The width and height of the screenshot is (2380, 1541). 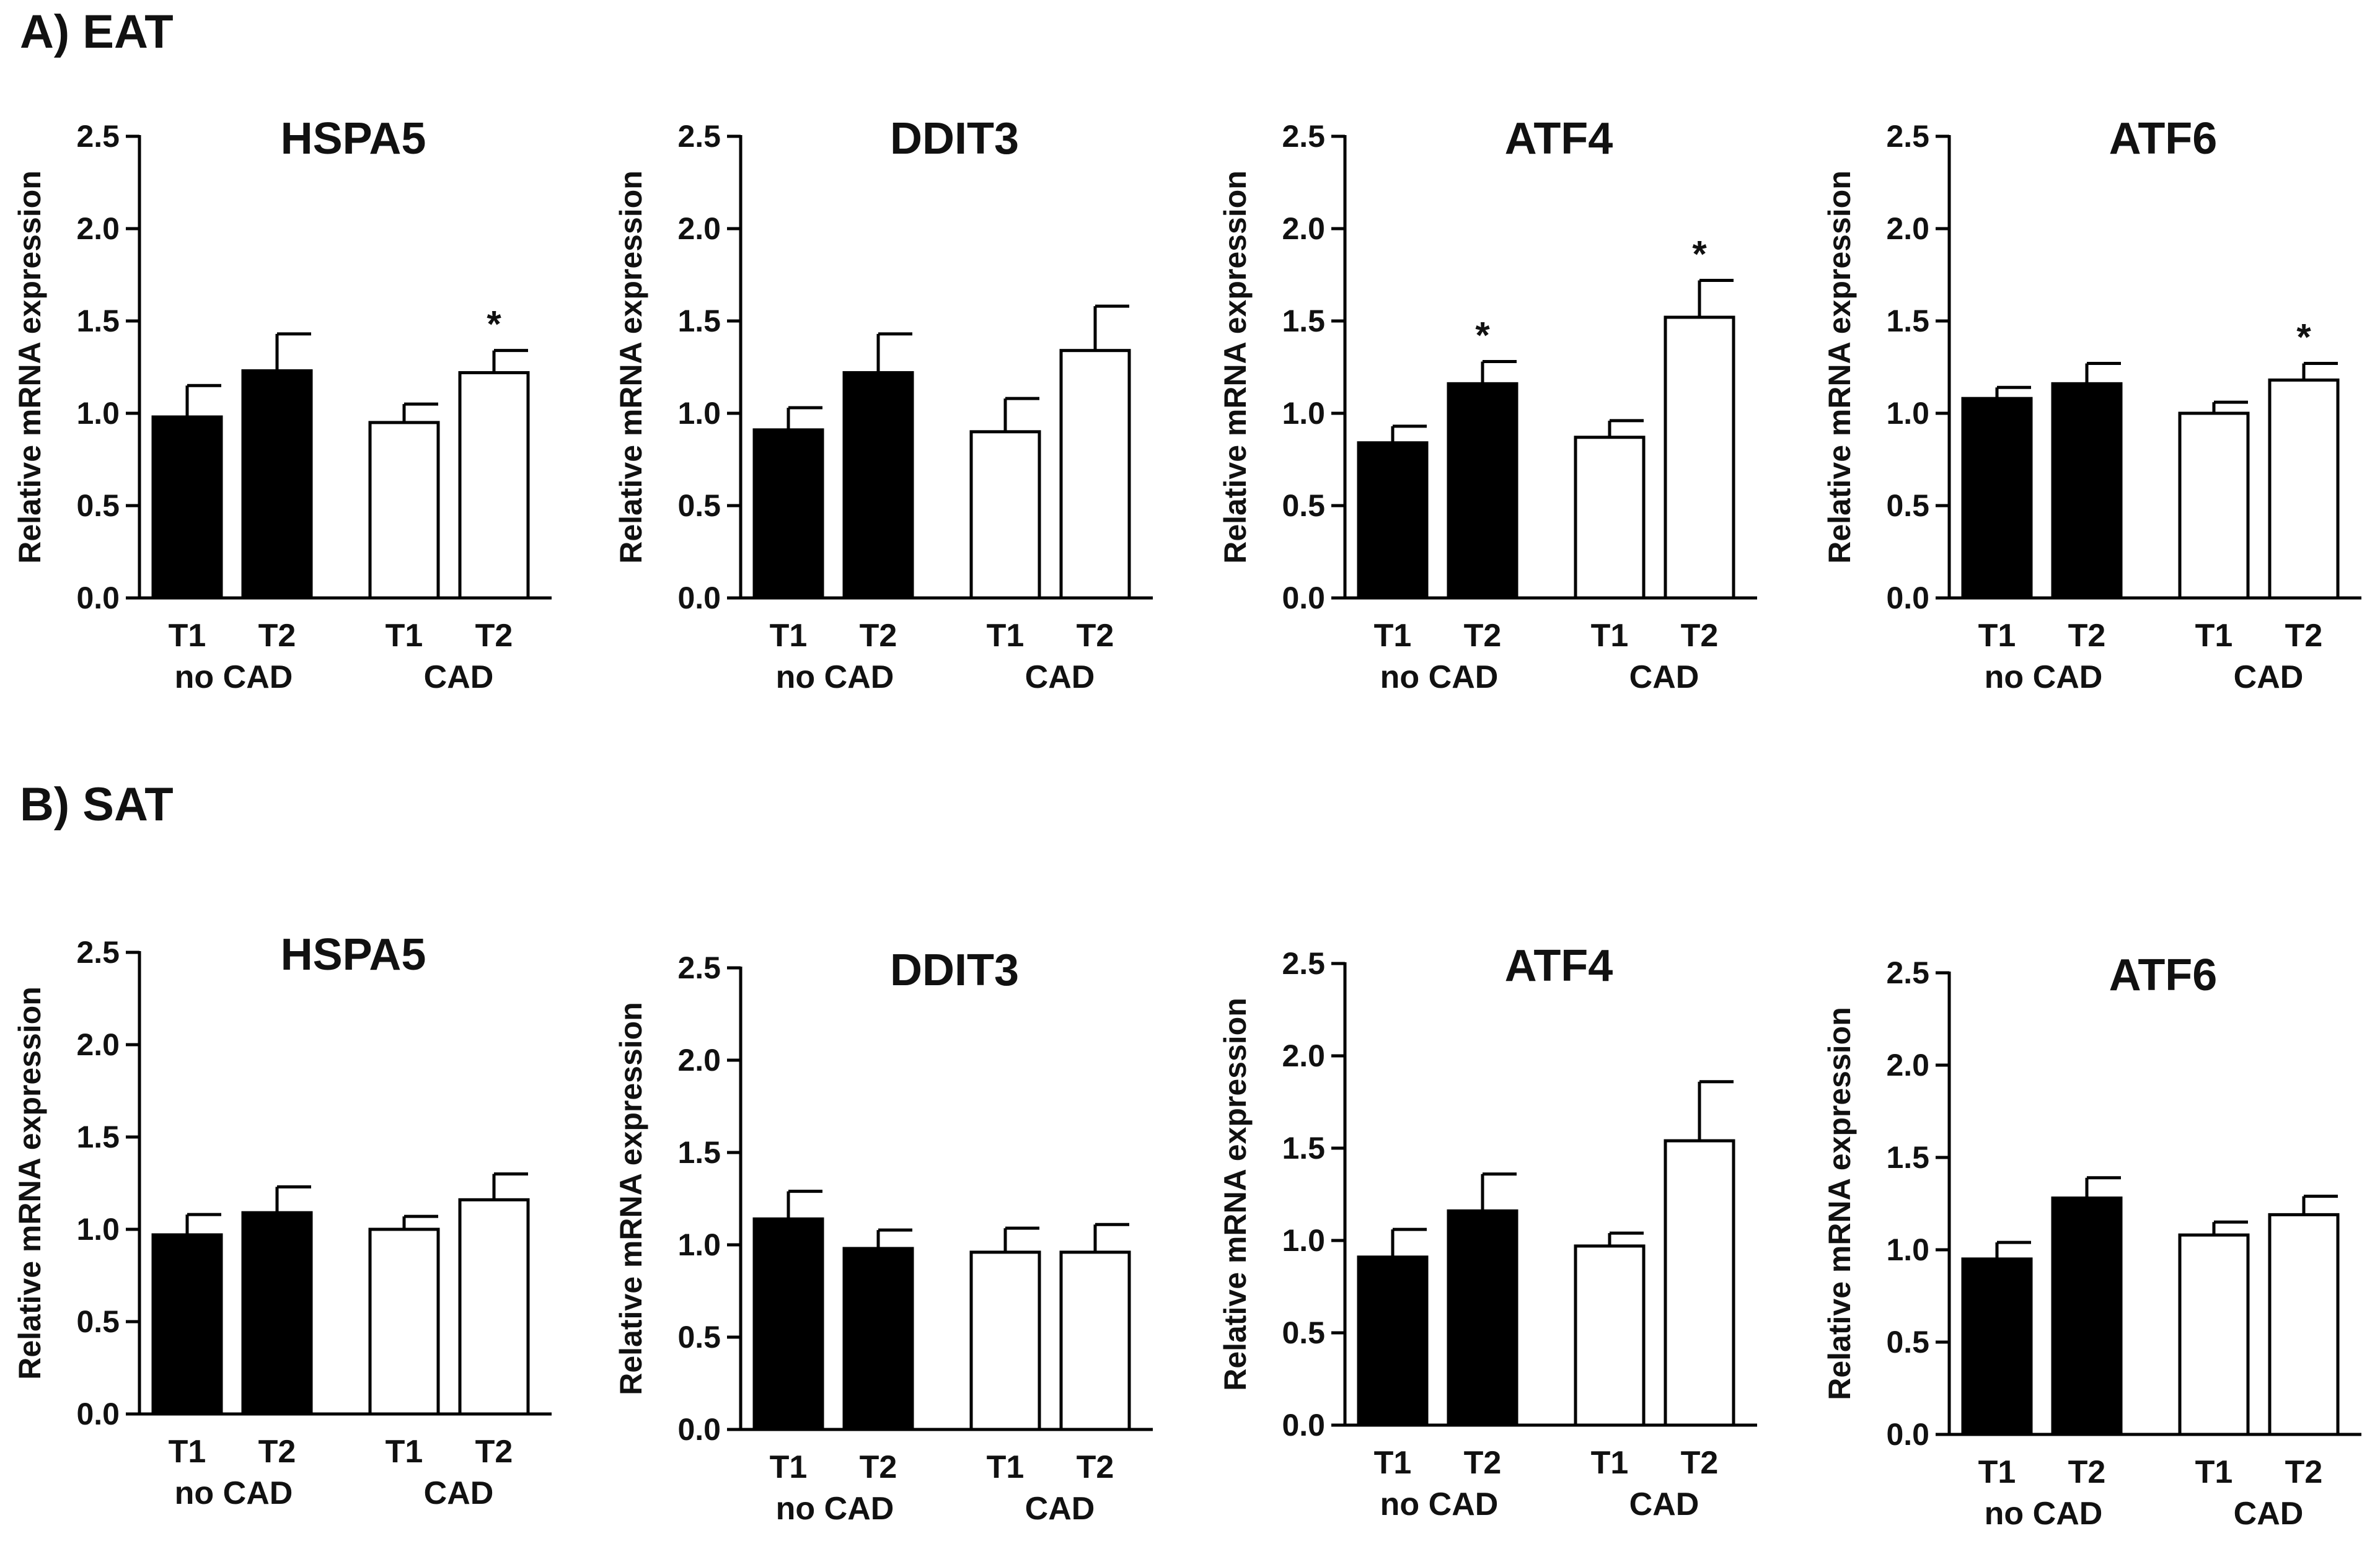 What do you see at coordinates (97, 32) in the screenshot?
I see `panel-label-eat: A) EAT` at bounding box center [97, 32].